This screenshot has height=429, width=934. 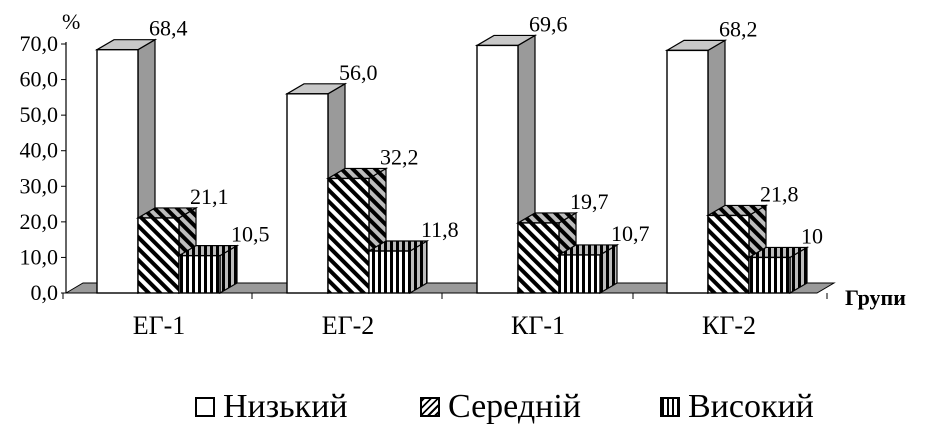 I want to click on data-label-mid-1: 21,1, so click(x=209, y=196).